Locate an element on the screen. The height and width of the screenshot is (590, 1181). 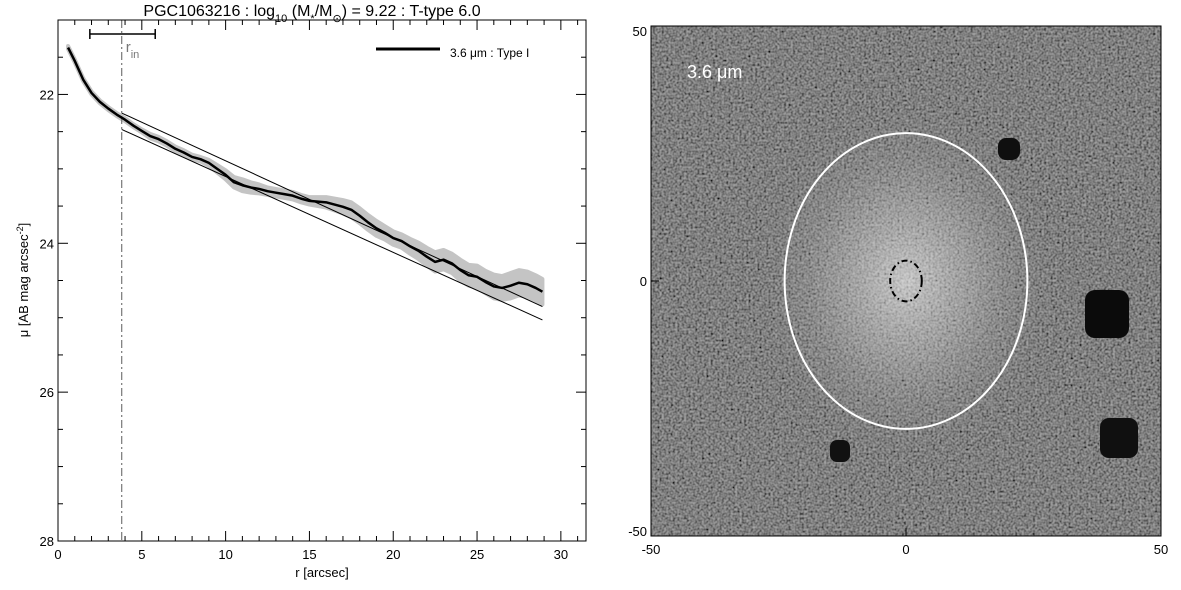
image-x-tick-label: 0 is located at coordinates (905, 549).